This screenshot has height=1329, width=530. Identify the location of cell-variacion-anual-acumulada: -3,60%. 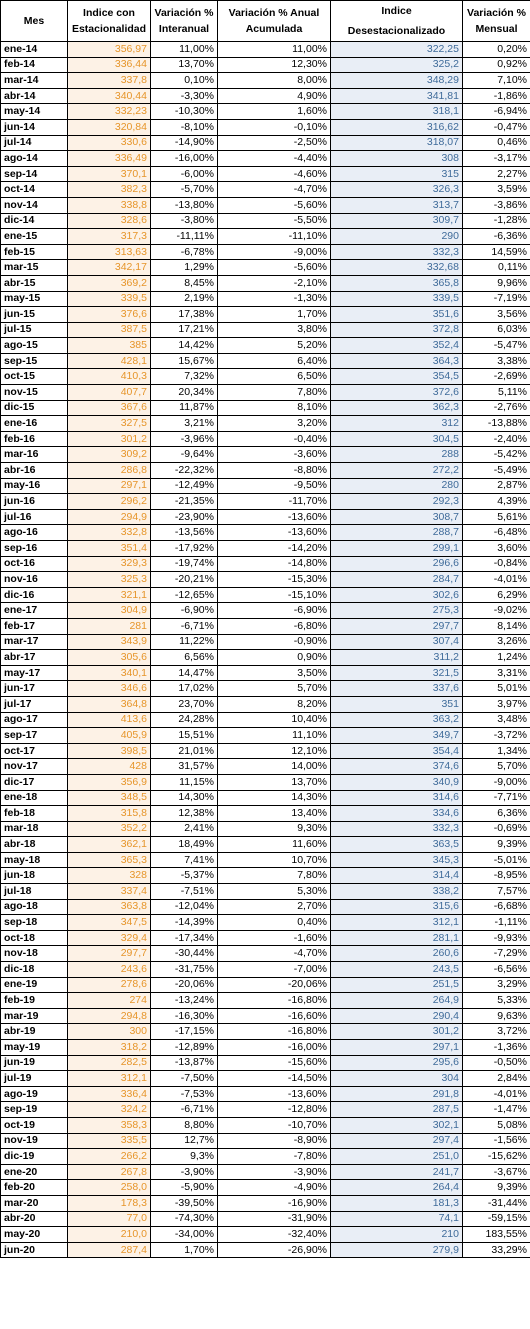
(274, 455).